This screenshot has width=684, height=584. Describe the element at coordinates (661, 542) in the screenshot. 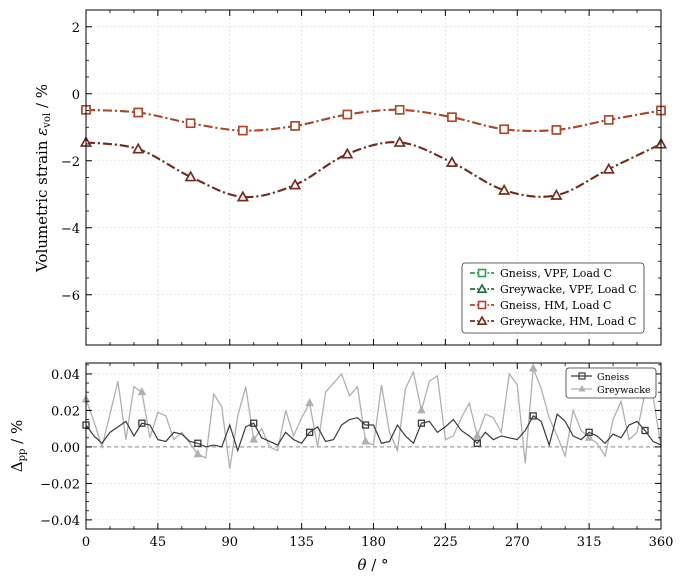

I see `x-tick-label: 360` at that location.